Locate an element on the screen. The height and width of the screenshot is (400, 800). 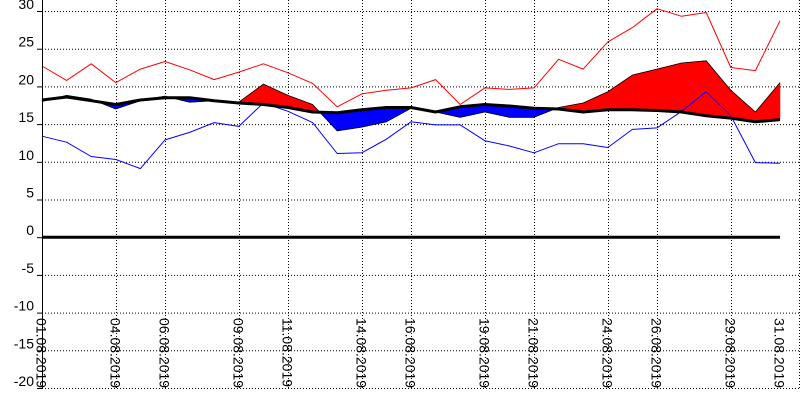
x-tick-label: 01.08.2019 is located at coordinates (42, 353).